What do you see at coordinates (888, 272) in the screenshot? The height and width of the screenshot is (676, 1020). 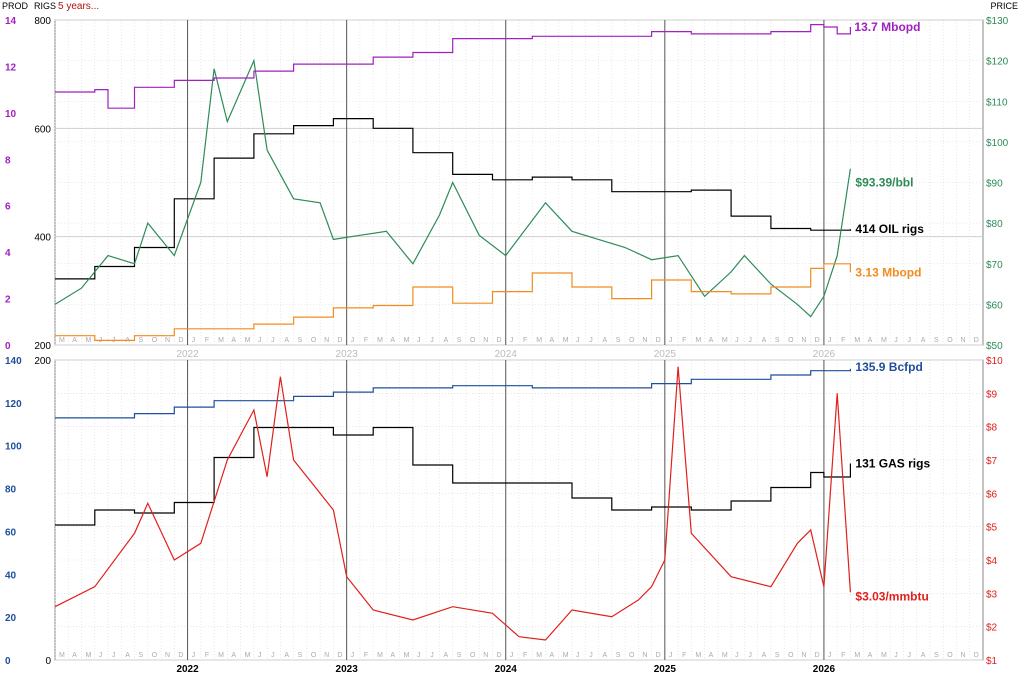 I see `ngl-production-end-label: 3.13 Mbopd` at bounding box center [888, 272].